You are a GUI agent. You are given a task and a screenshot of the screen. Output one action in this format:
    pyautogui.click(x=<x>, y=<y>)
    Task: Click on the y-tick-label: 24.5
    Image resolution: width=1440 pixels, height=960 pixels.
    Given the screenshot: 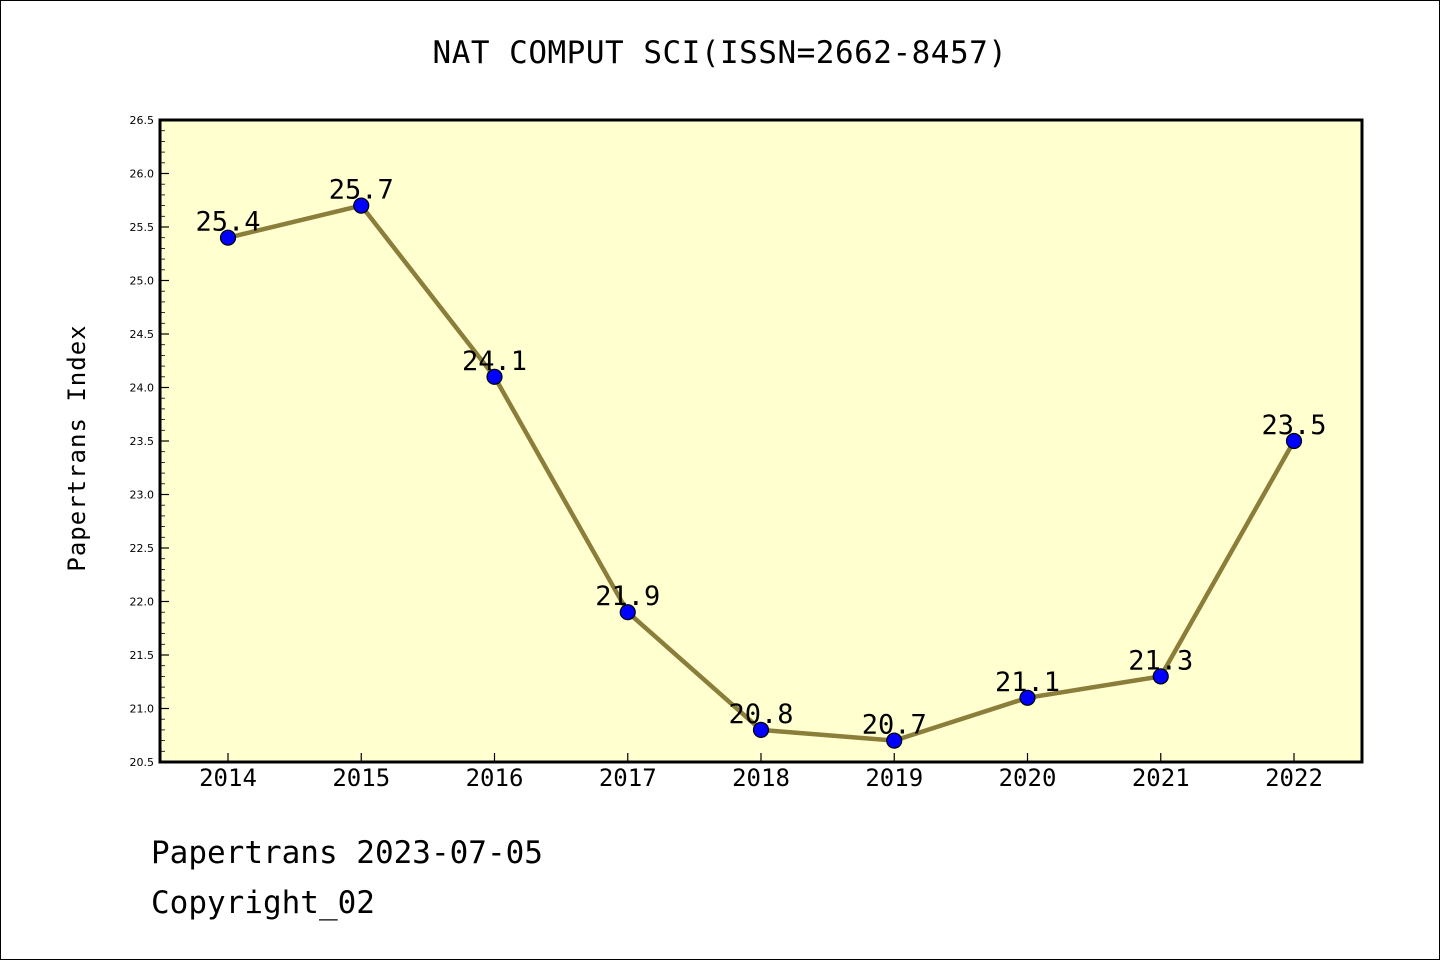 What is the action you would take?
    pyautogui.click(x=142, y=334)
    